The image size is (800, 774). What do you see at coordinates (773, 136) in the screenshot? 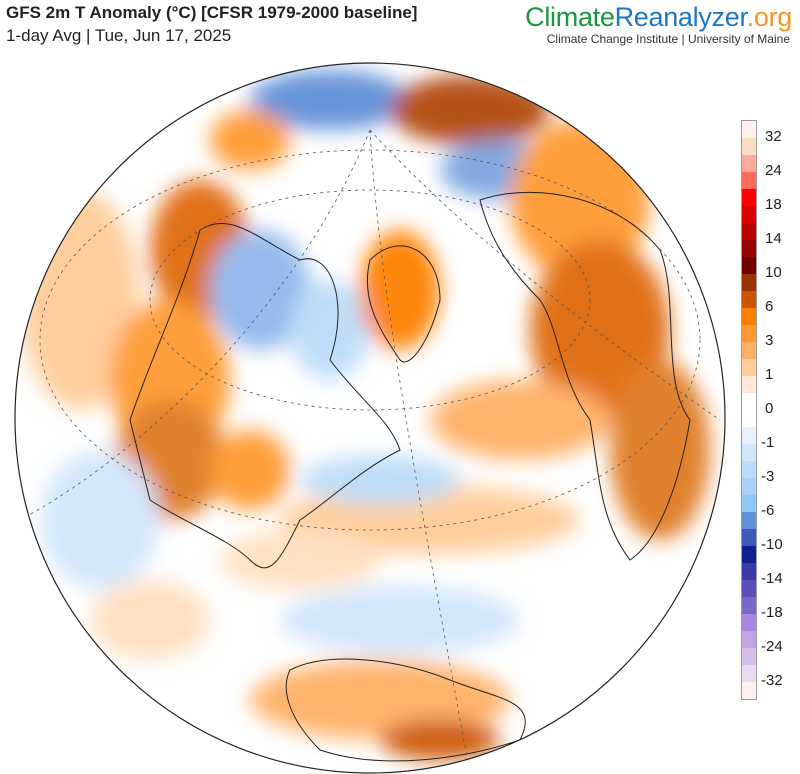
I see `scale-label: 32` at bounding box center [773, 136].